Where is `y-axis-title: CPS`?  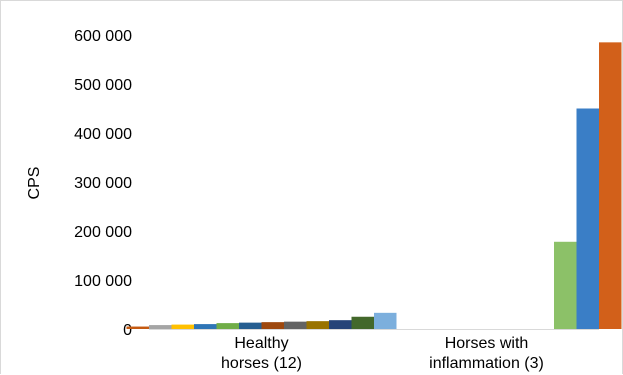 y-axis-title: CPS is located at coordinates (34, 183).